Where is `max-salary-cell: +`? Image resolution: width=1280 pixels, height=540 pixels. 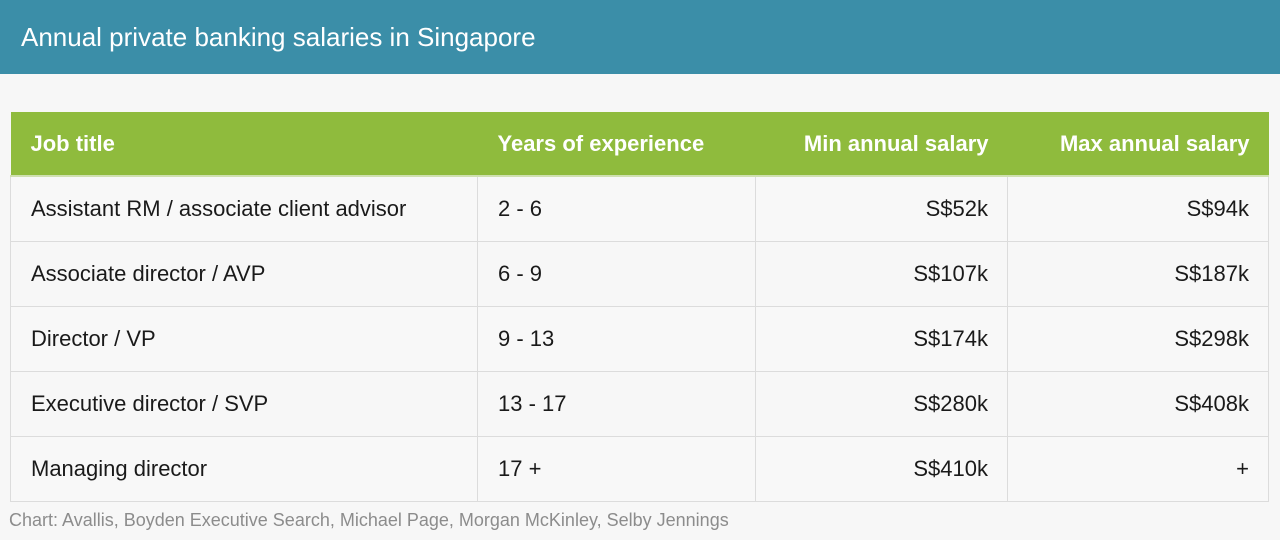 max-salary-cell: + is located at coordinates (1138, 469).